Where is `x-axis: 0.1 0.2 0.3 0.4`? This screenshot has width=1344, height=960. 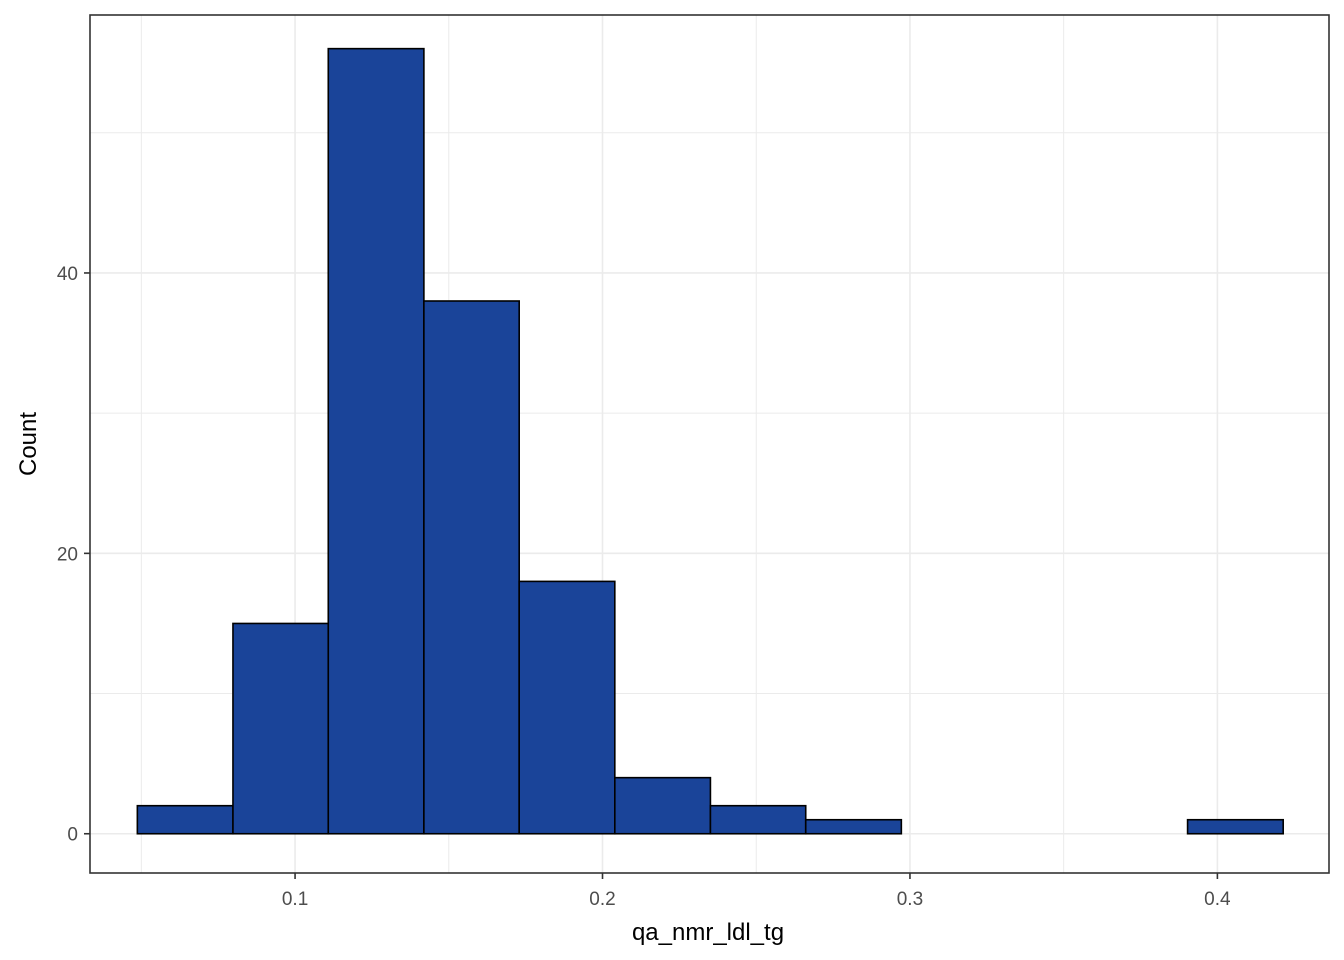
x-axis: 0.1 0.2 0.3 0.4 is located at coordinates (756, 891).